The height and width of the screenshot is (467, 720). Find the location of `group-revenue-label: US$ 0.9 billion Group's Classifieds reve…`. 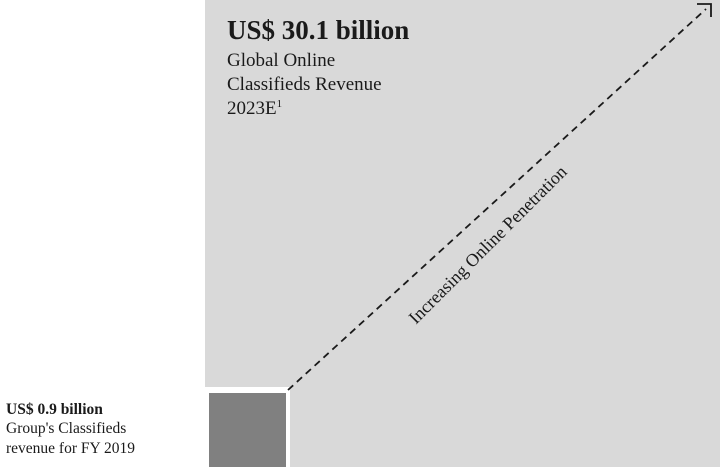

group-revenue-label: US$ 0.9 billion Group's Classifieds reve… is located at coordinates (70, 430).